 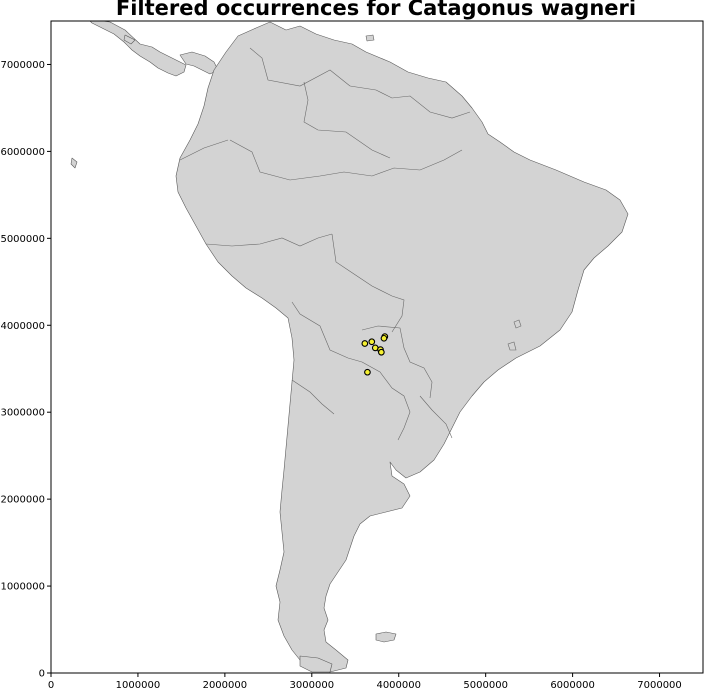 I want to click on x-tick-label: 0, so click(x=51, y=685).